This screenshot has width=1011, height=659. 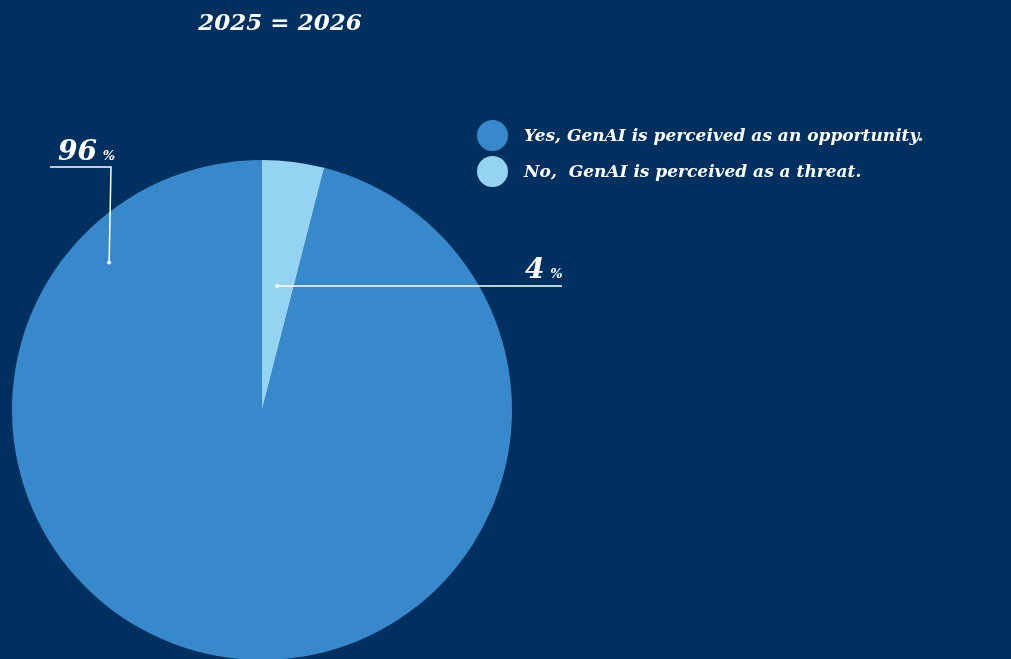 I want to click on legend-label: Yes, GenAI is perceived as an opportunity., so click(x=724, y=135).